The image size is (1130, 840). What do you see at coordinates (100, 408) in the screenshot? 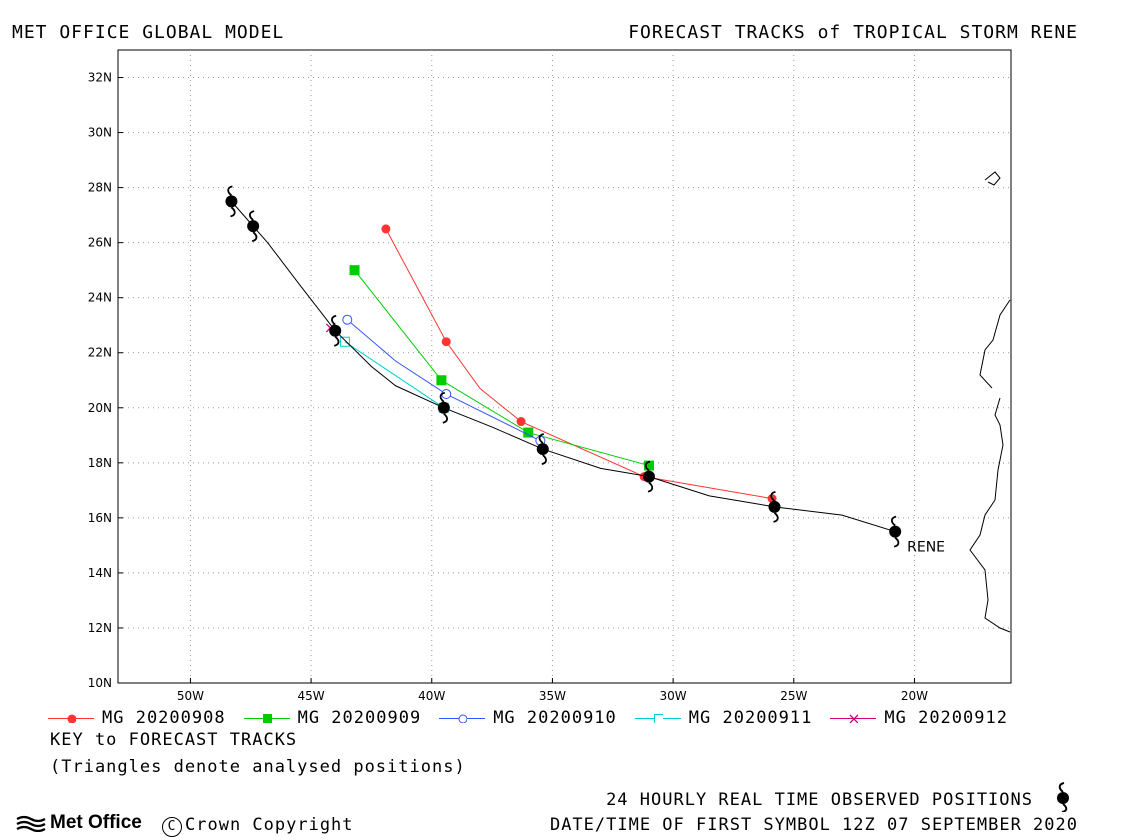
I see `tick-label-lat: 20N` at bounding box center [100, 408].